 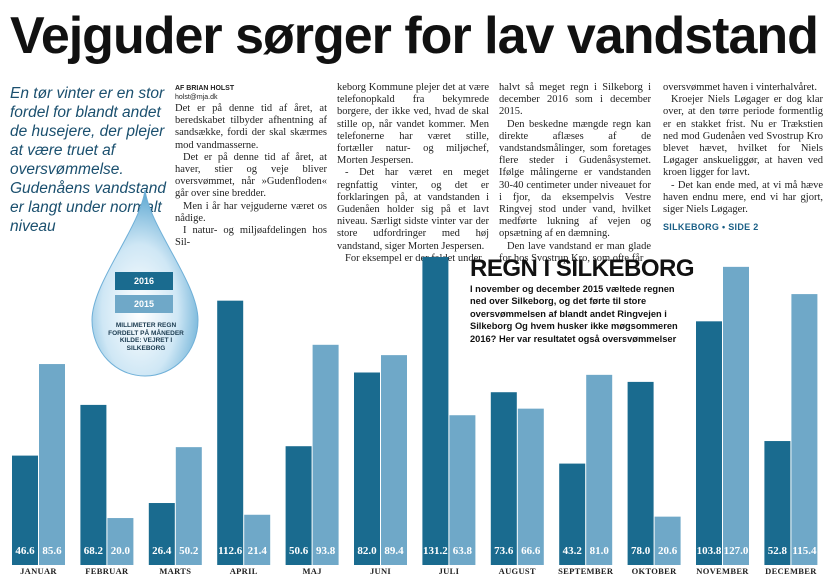 I want to click on month-label: APRIL, so click(x=244, y=571).